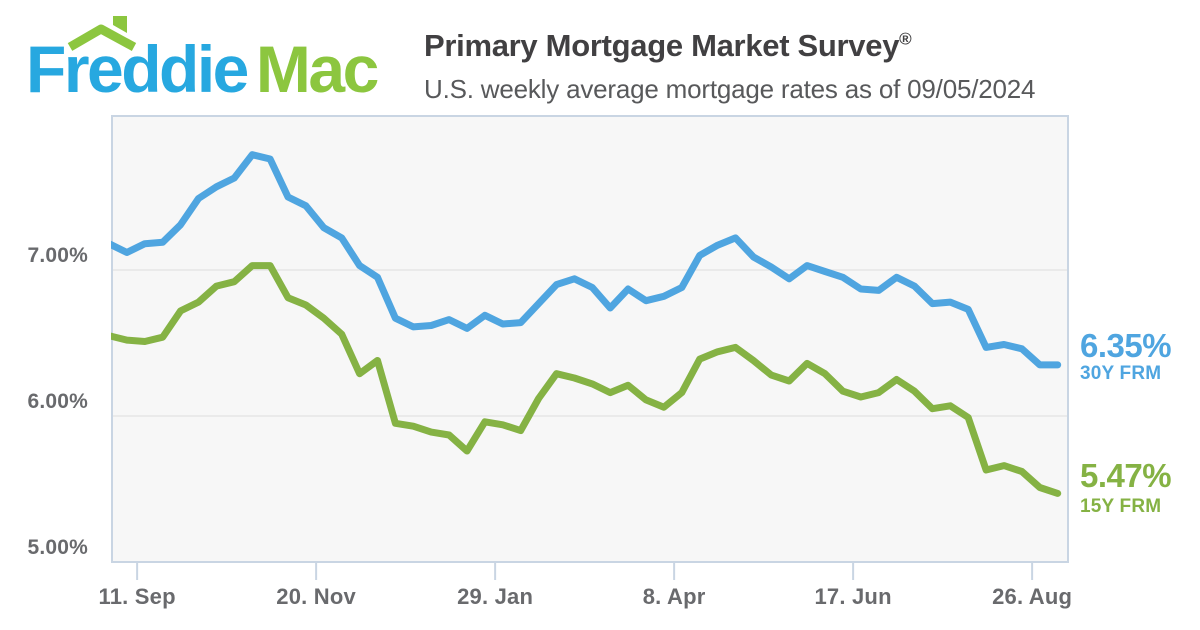 The width and height of the screenshot is (1200, 630). Describe the element at coordinates (137, 69) in the screenshot. I see `logo-word-freddie: Freddie` at that location.